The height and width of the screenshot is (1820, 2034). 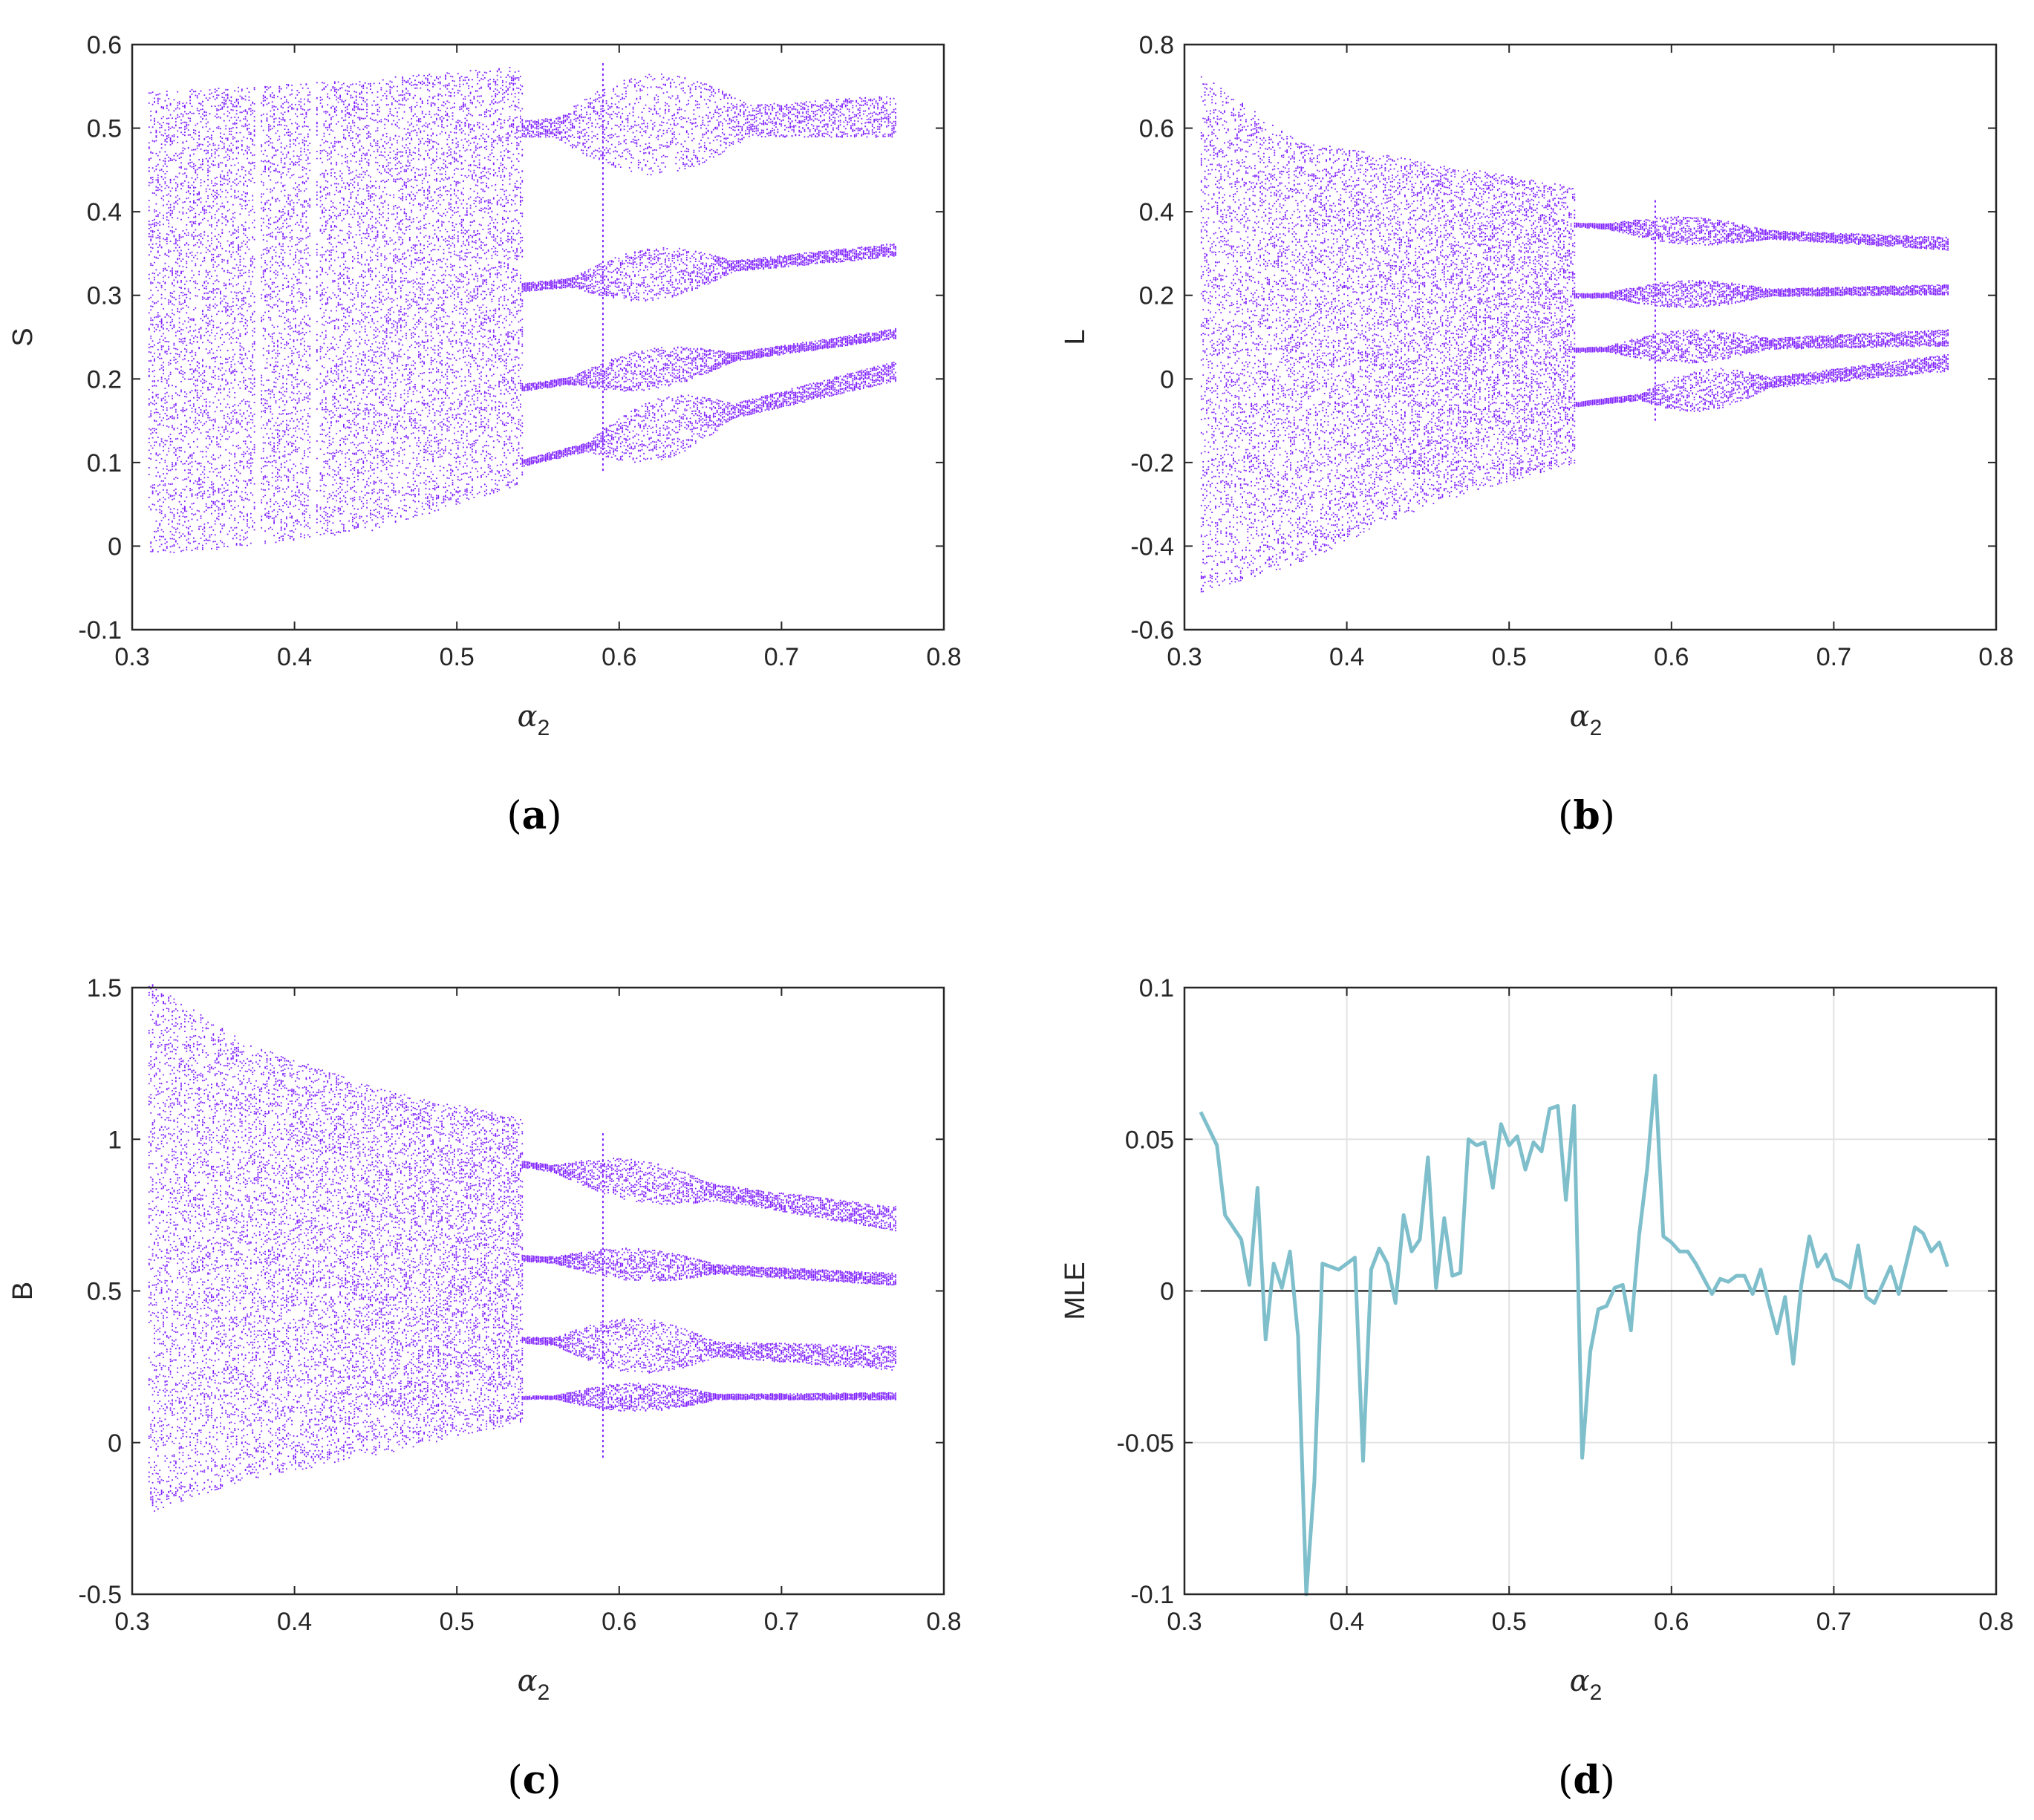 I want to click on y-tick-label: 0.3, so click(x=105, y=296).